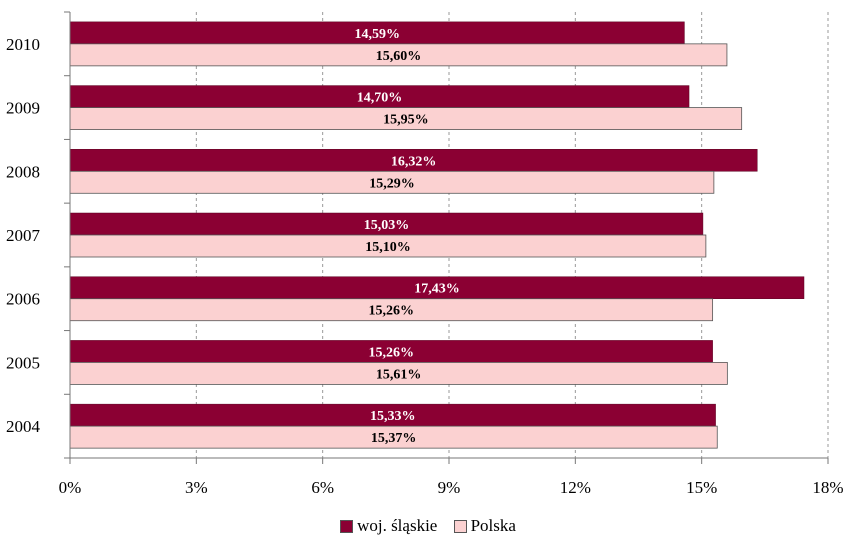 The image size is (856, 541). I want to click on data-label: 15,37%, so click(394, 438).